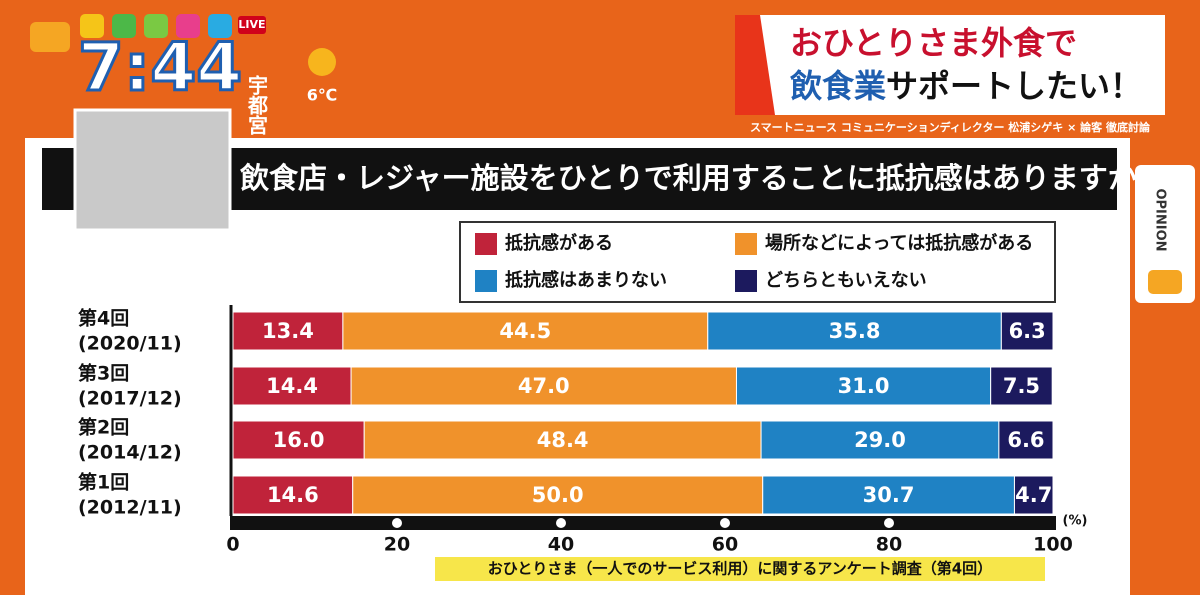 Image resolution: width=1200 pixels, height=599 pixels. I want to click on value-label: 14.6, so click(293, 495).